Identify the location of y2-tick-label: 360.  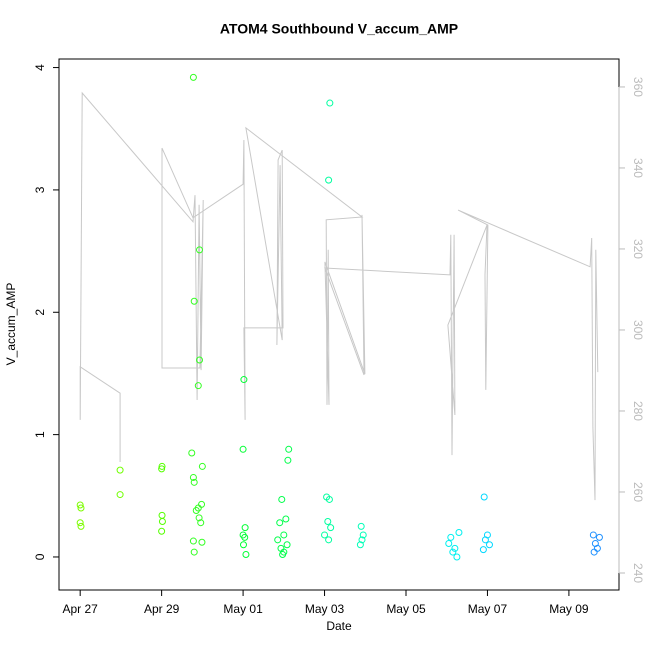
(638, 87).